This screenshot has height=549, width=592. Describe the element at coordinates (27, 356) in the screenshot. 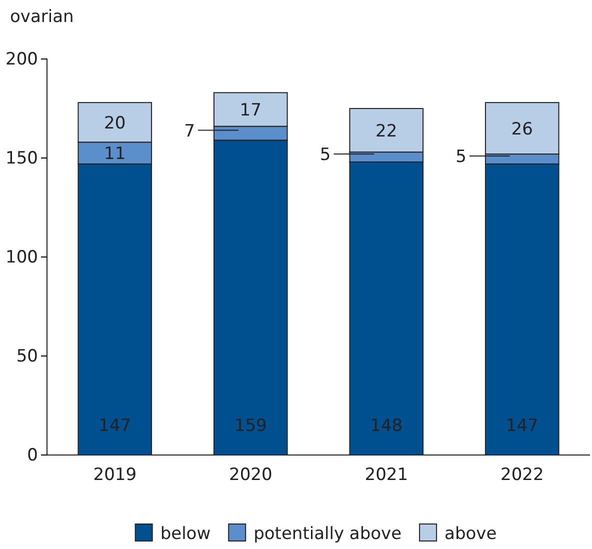

I see `y-tick-label: 50` at that location.